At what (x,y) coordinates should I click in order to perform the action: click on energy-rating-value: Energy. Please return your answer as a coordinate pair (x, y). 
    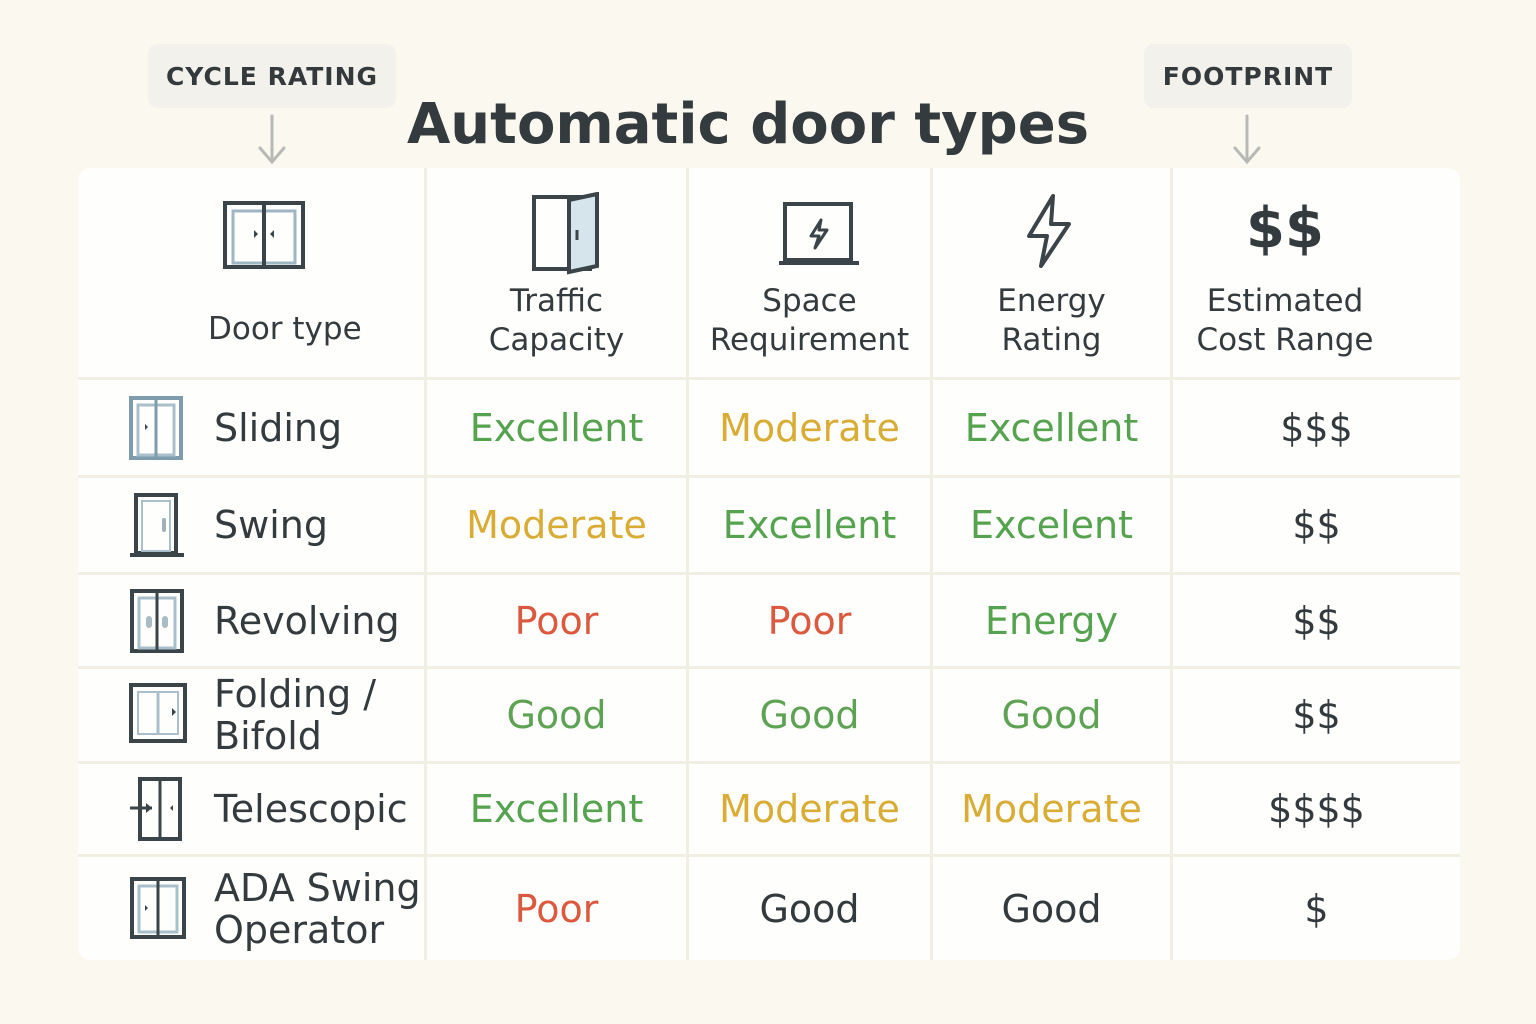
    Looking at the image, I should click on (1051, 620).